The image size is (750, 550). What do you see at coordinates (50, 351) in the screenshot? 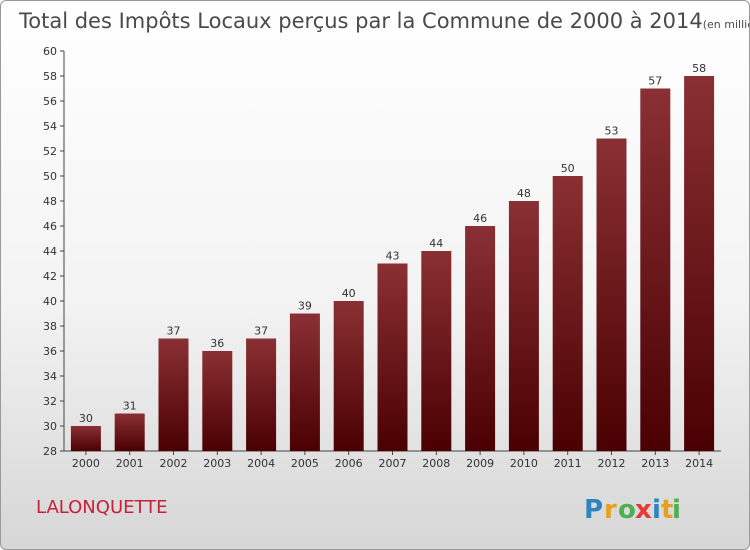
I see `y-tick-label: 36` at bounding box center [50, 351].